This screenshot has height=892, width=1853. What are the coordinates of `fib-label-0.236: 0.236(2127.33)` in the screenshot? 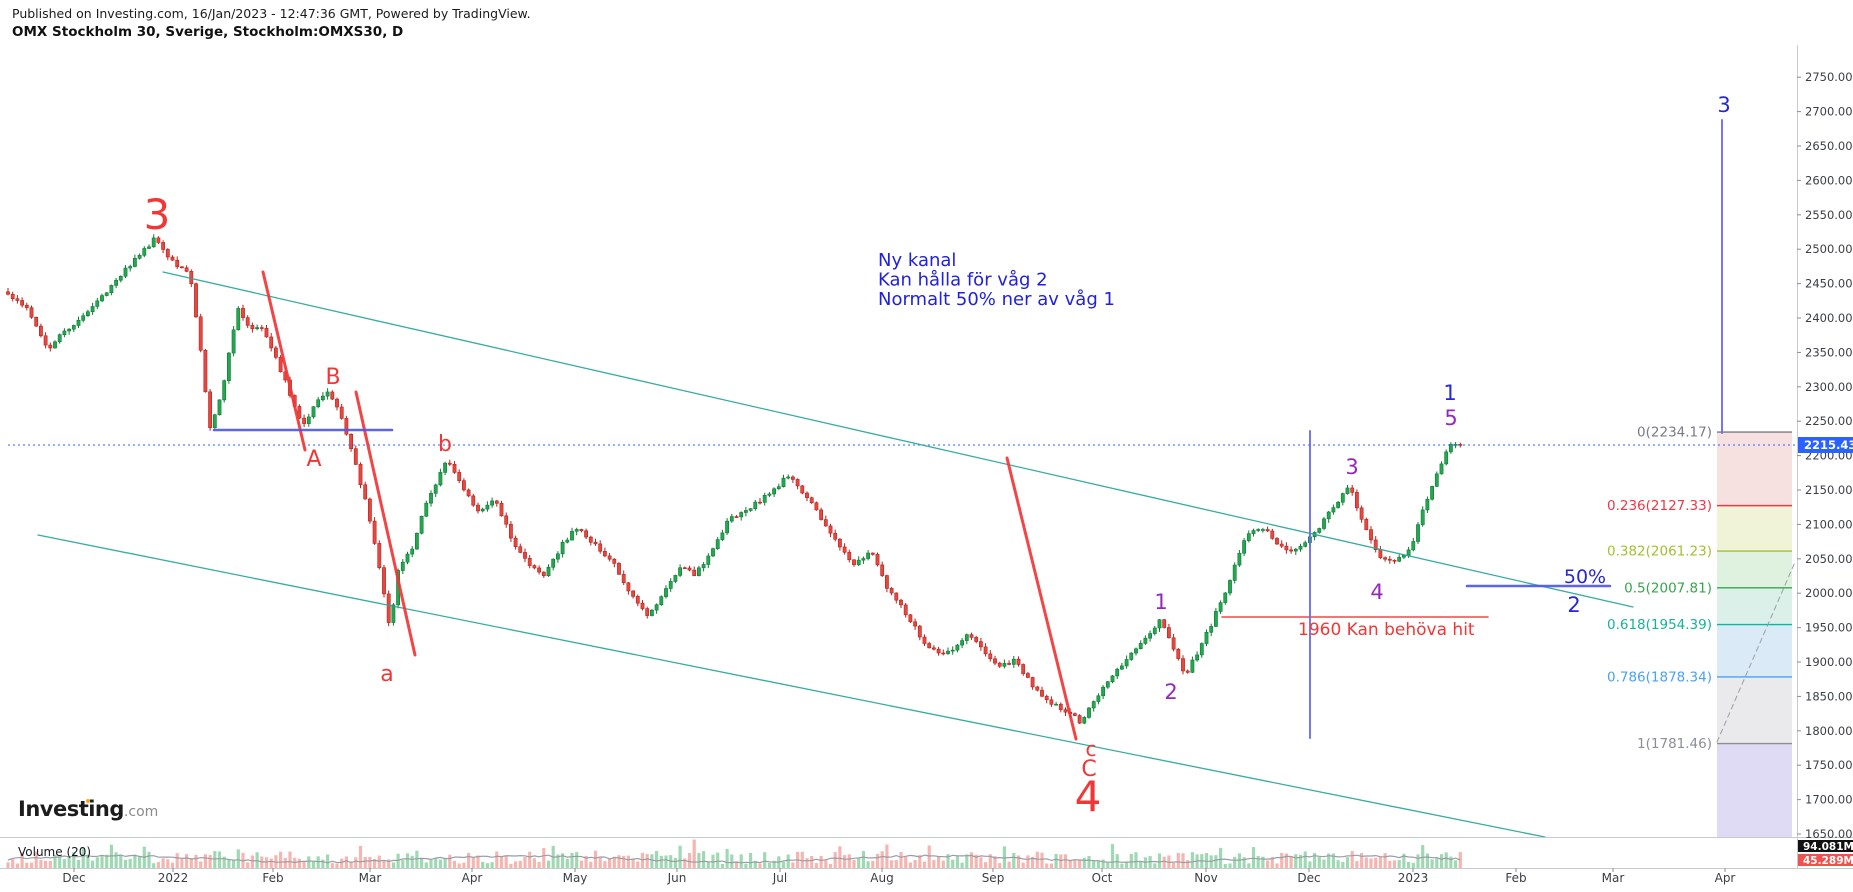 It's located at (1659, 506).